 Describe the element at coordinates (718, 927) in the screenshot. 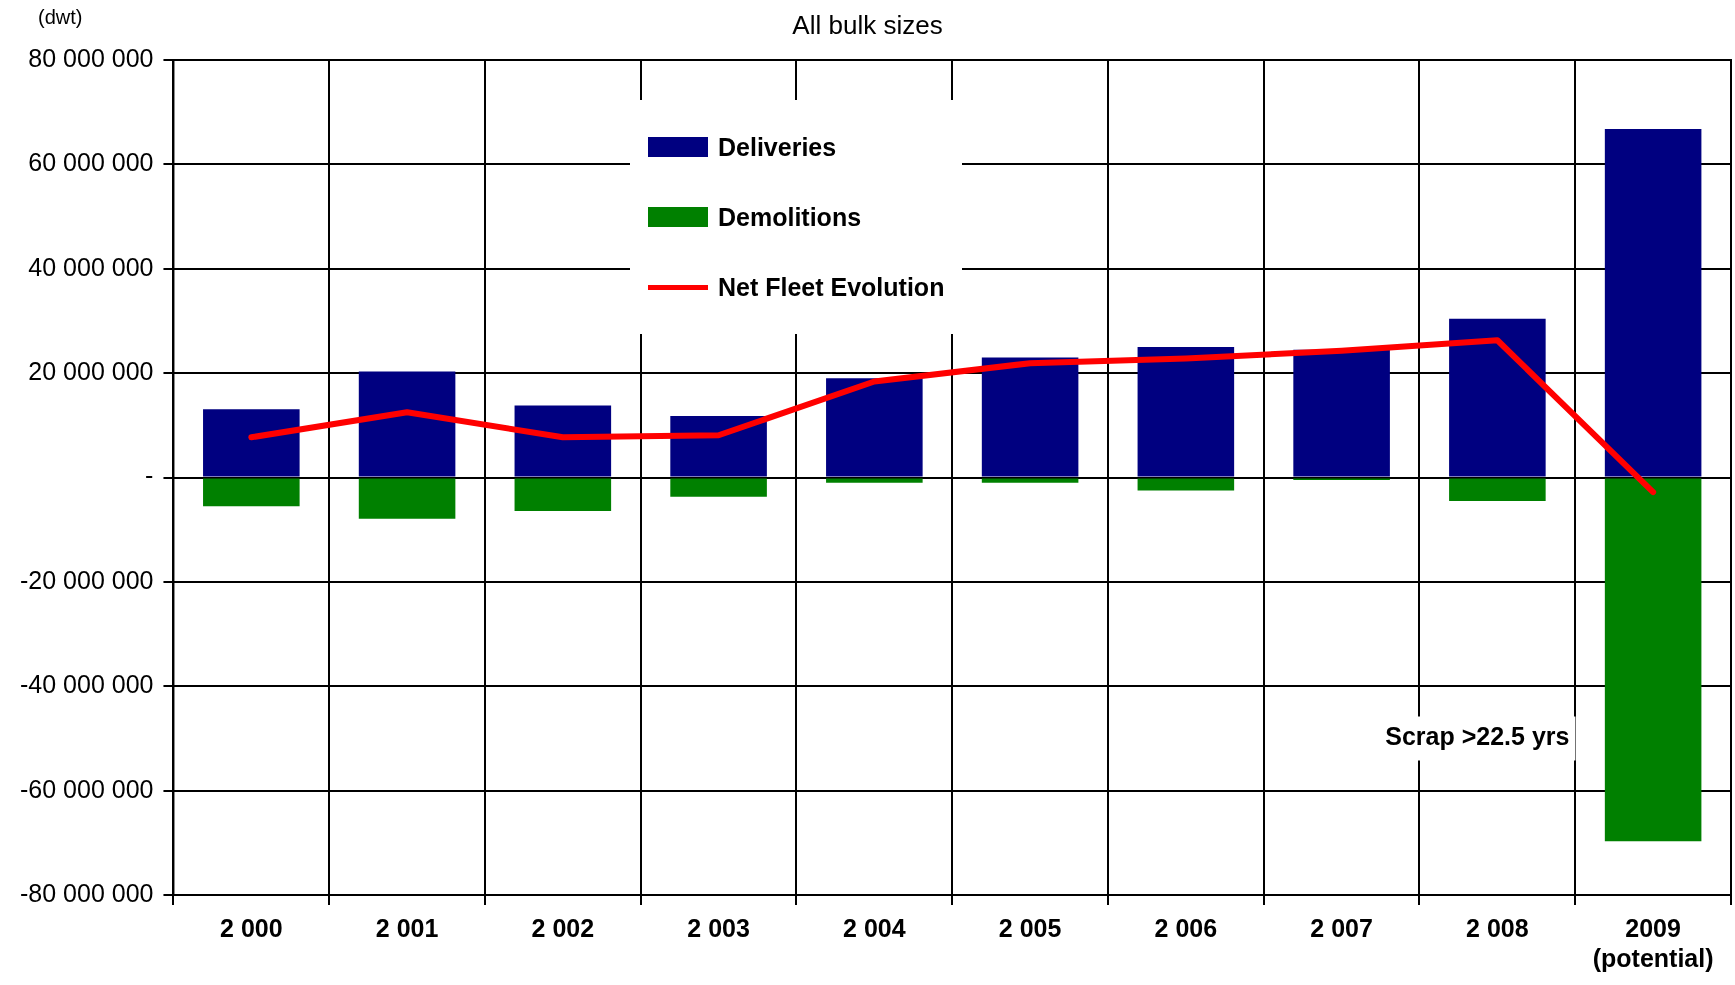

I see `x-tick-label: 2 003` at that location.